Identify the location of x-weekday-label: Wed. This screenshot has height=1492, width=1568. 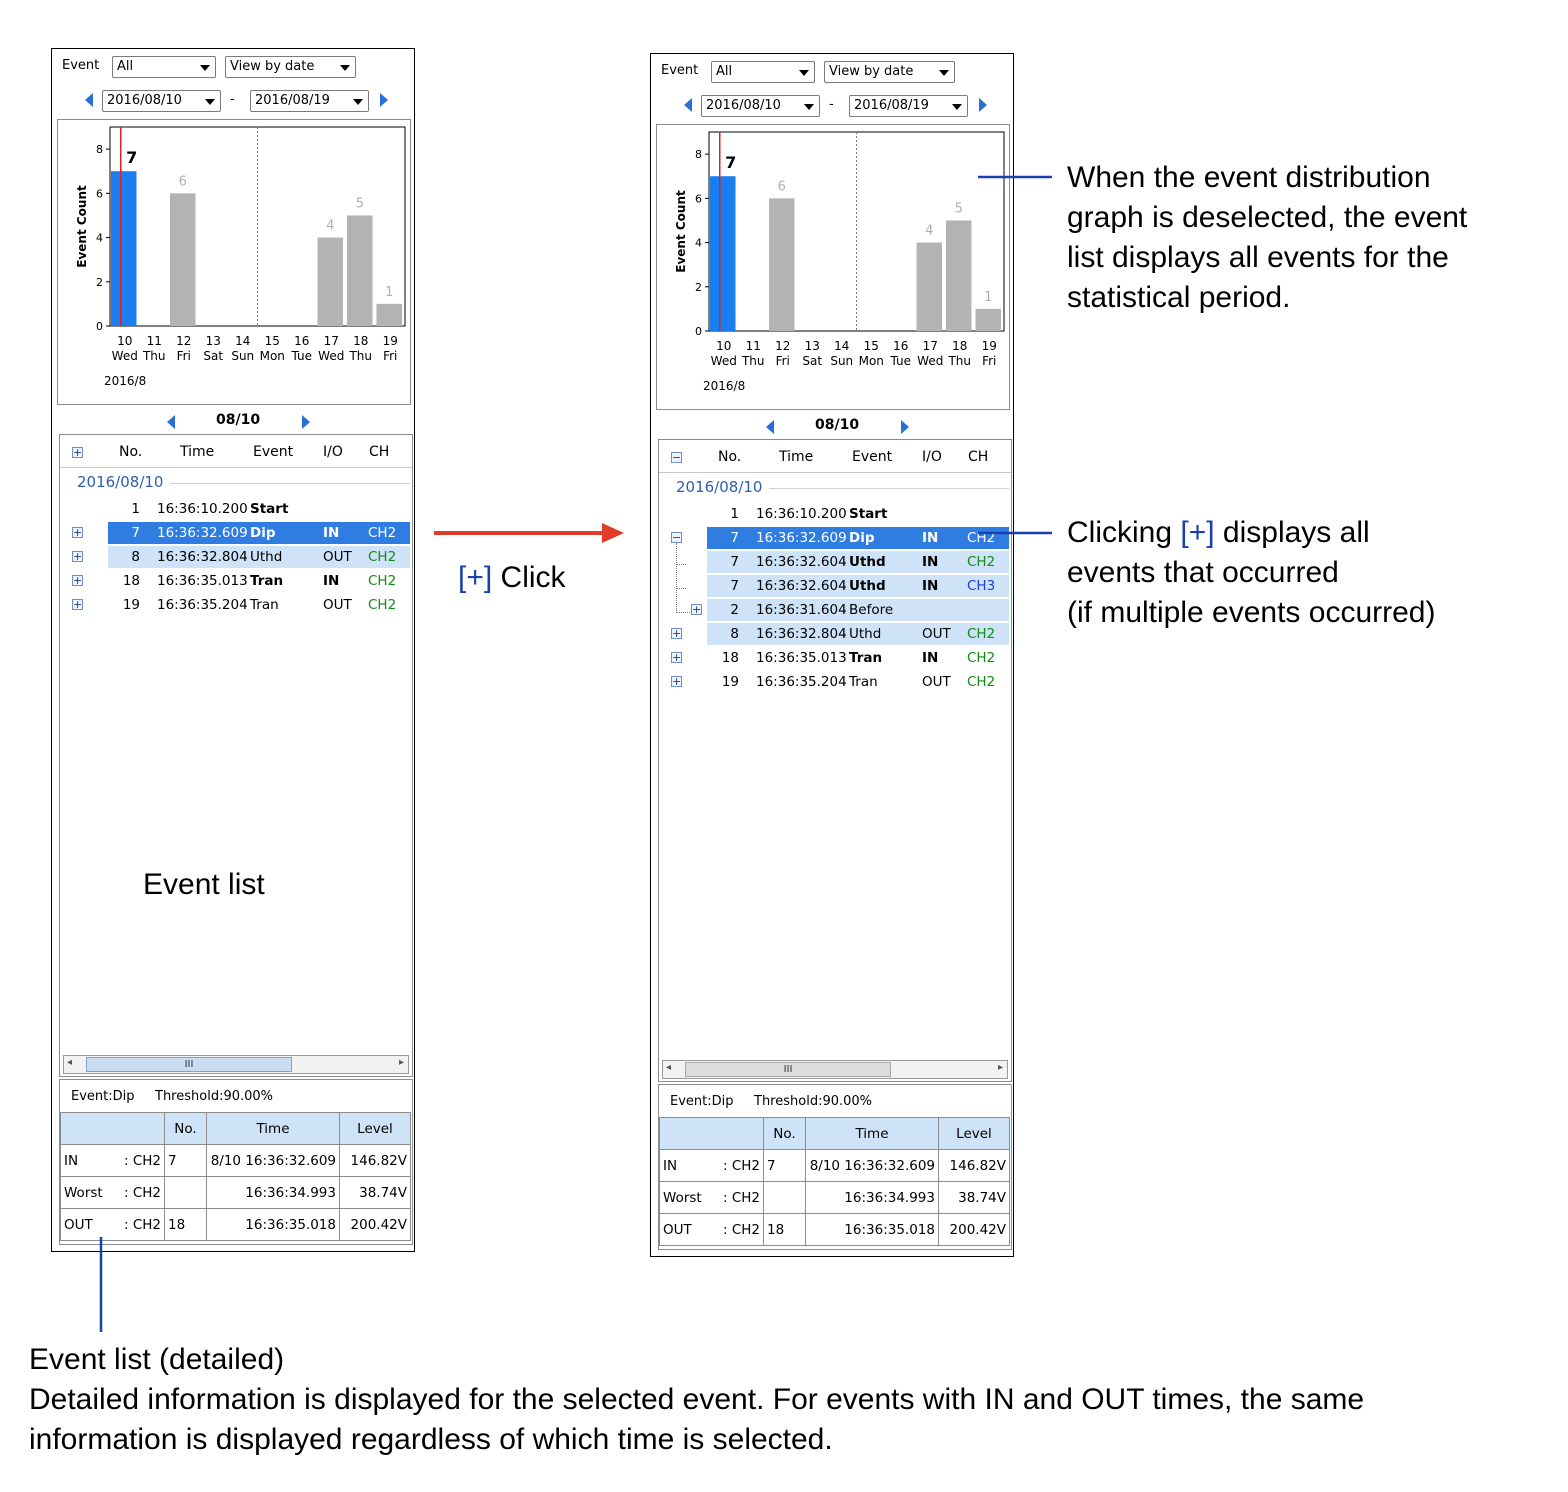
(930, 361).